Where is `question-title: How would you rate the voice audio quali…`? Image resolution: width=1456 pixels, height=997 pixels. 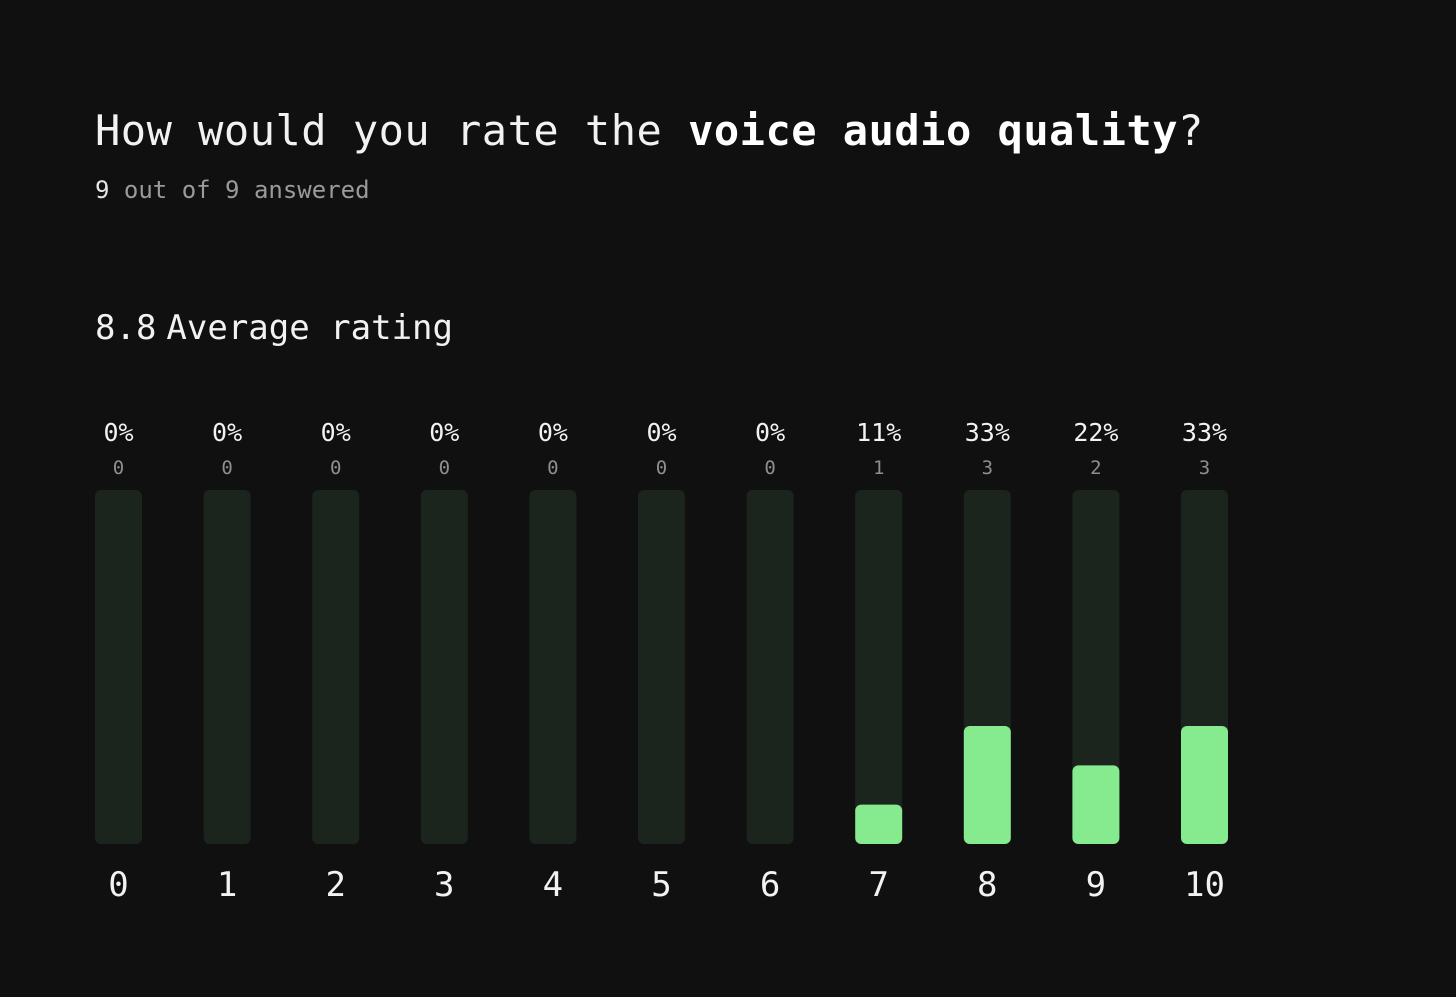 question-title: How would you rate the voice audio quali… is located at coordinates (649, 131).